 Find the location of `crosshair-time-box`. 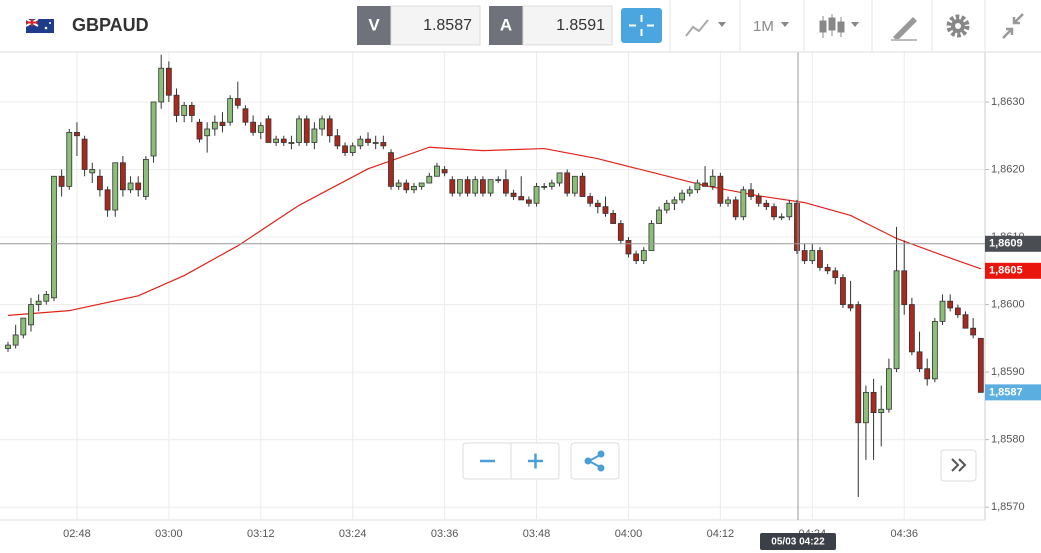

crosshair-time-box is located at coordinates (798, 541).